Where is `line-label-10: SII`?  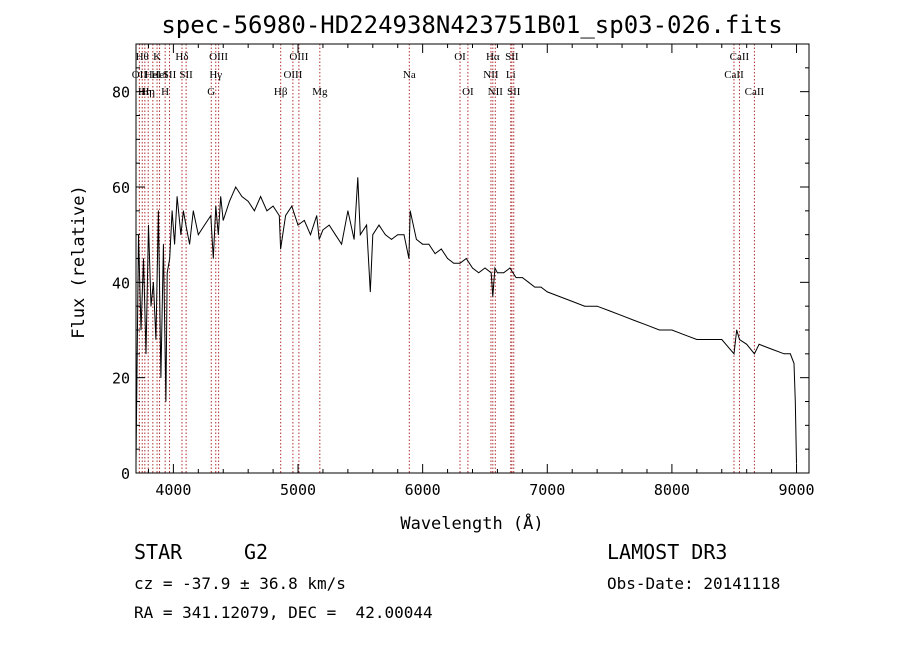 line-label-10: SII is located at coordinates (186, 75).